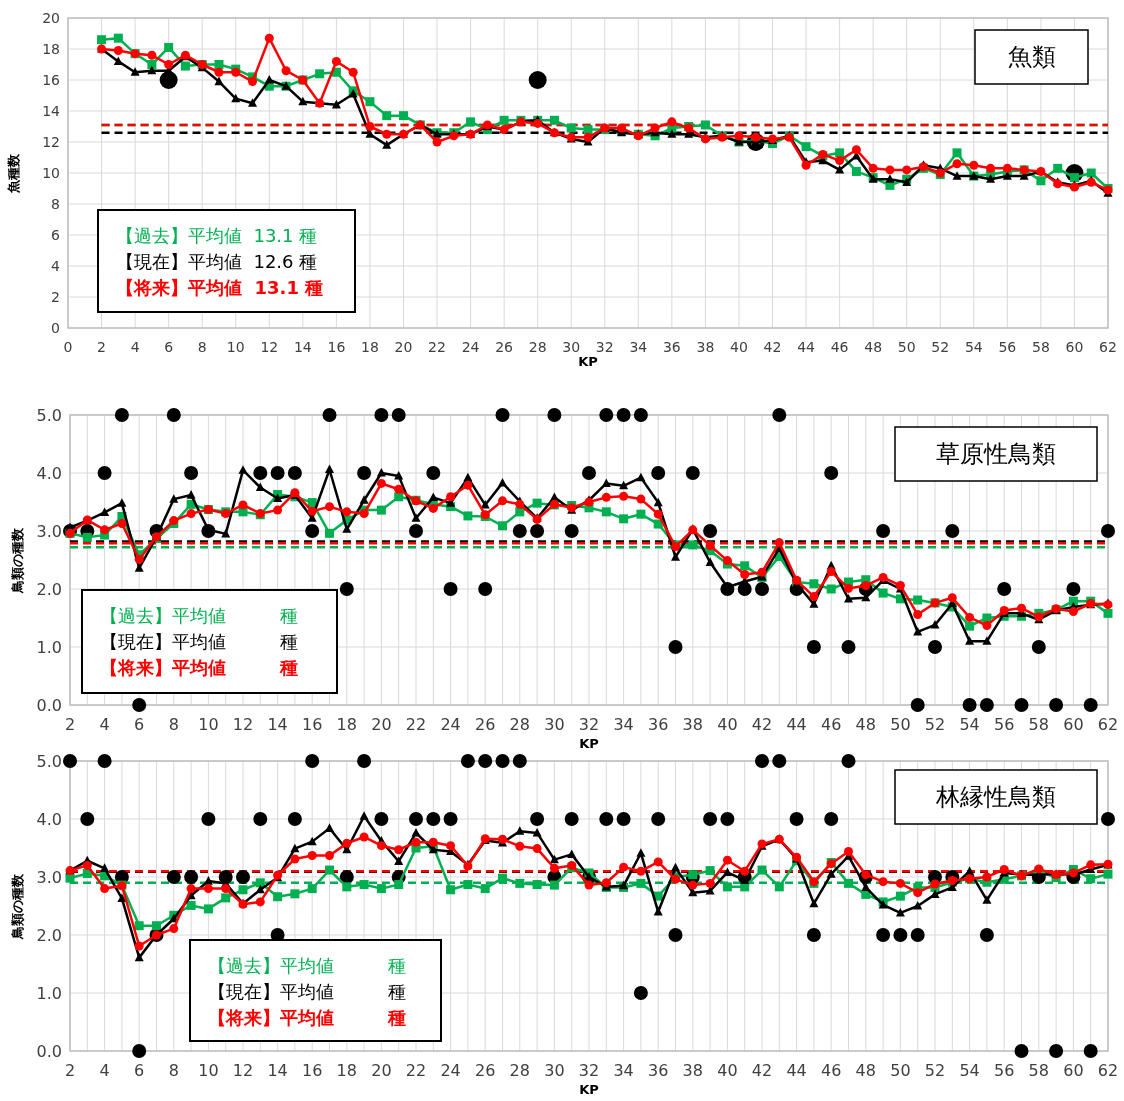 Image resolution: width=1124 pixels, height=1101 pixels. Describe the element at coordinates (1074, 347) in the screenshot. I see `x-tick-label: 60` at that location.